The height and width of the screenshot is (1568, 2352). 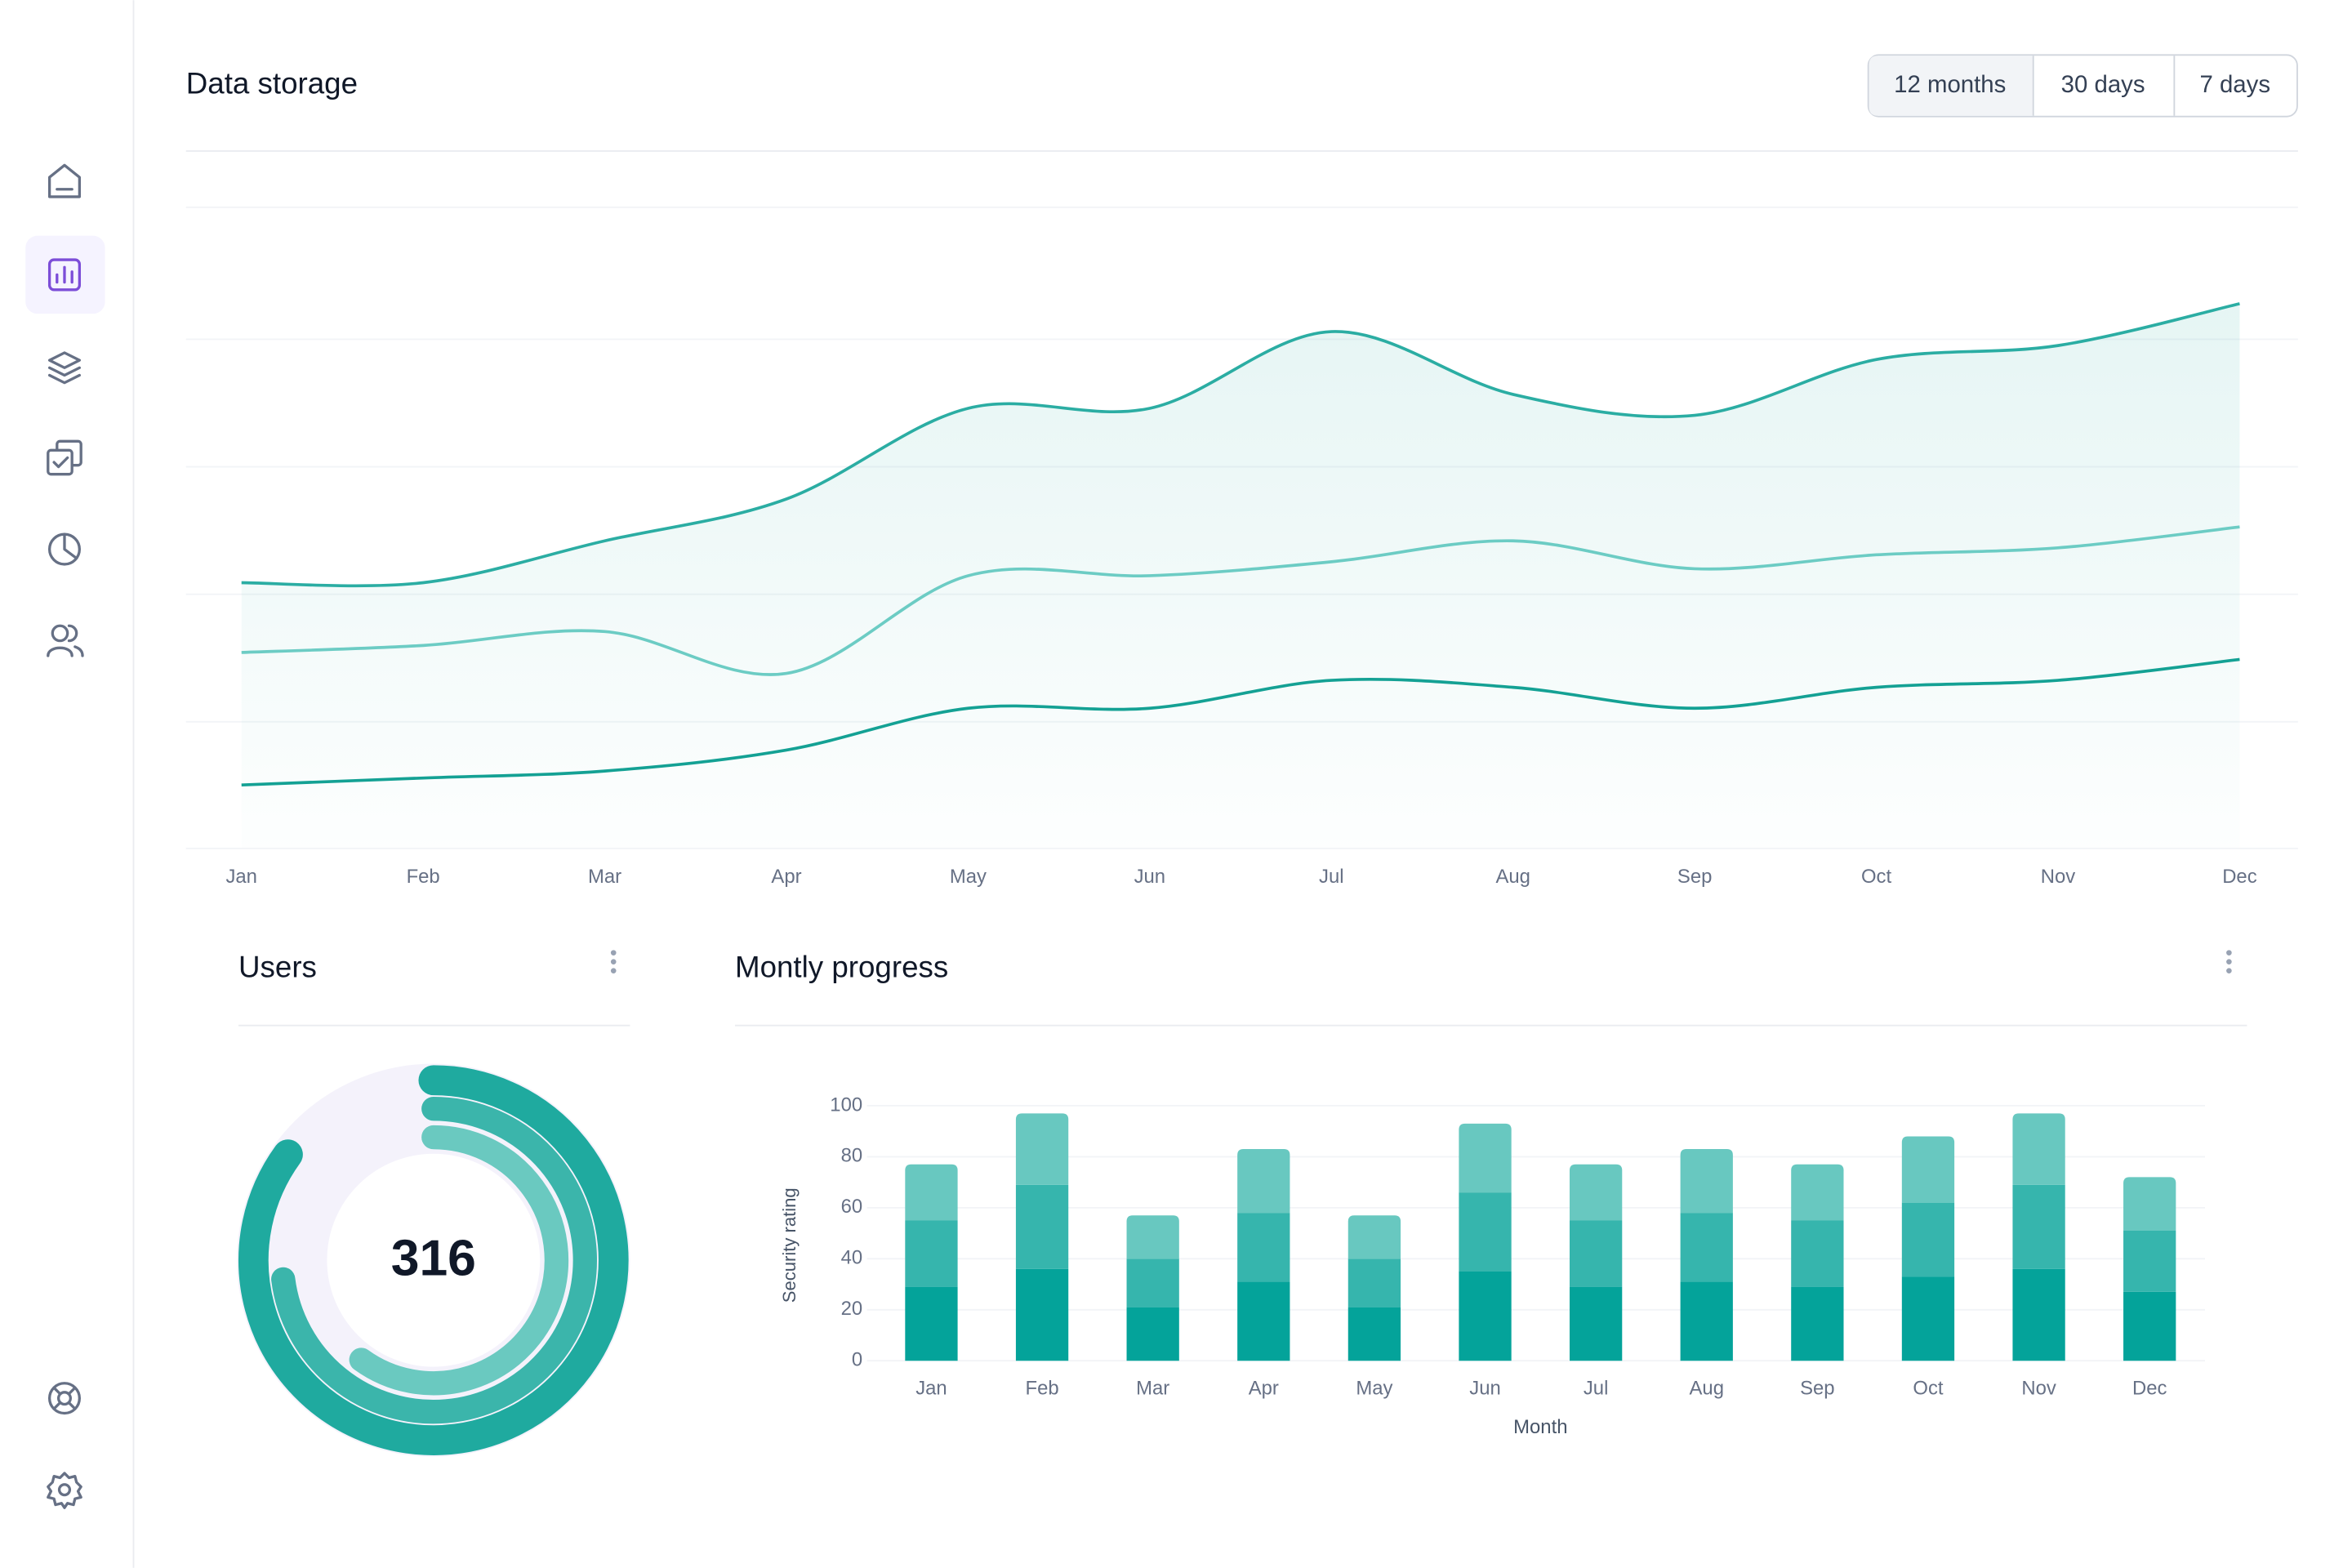 What do you see at coordinates (842, 967) in the screenshot?
I see `card-title: Montly progress` at bounding box center [842, 967].